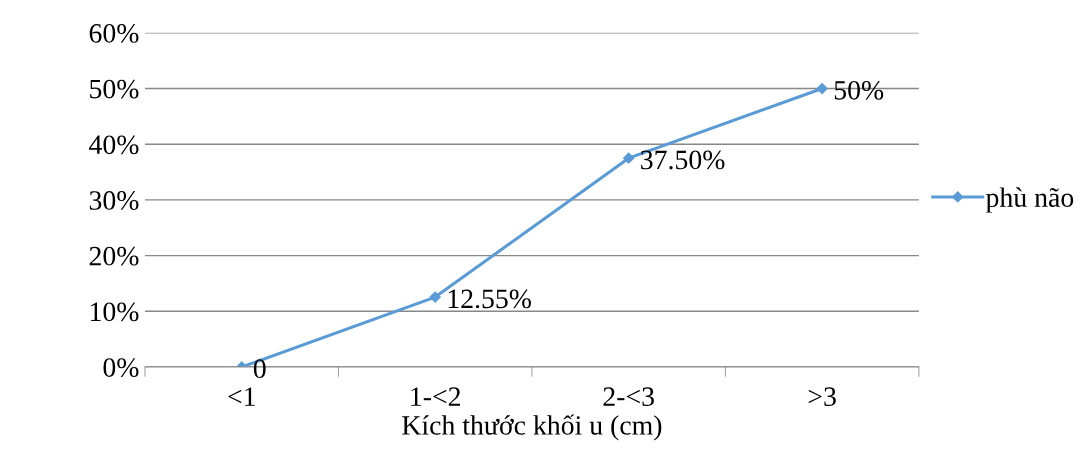 The image size is (1090, 476). What do you see at coordinates (241, 396) in the screenshot?
I see `x-tick-label: <1` at bounding box center [241, 396].